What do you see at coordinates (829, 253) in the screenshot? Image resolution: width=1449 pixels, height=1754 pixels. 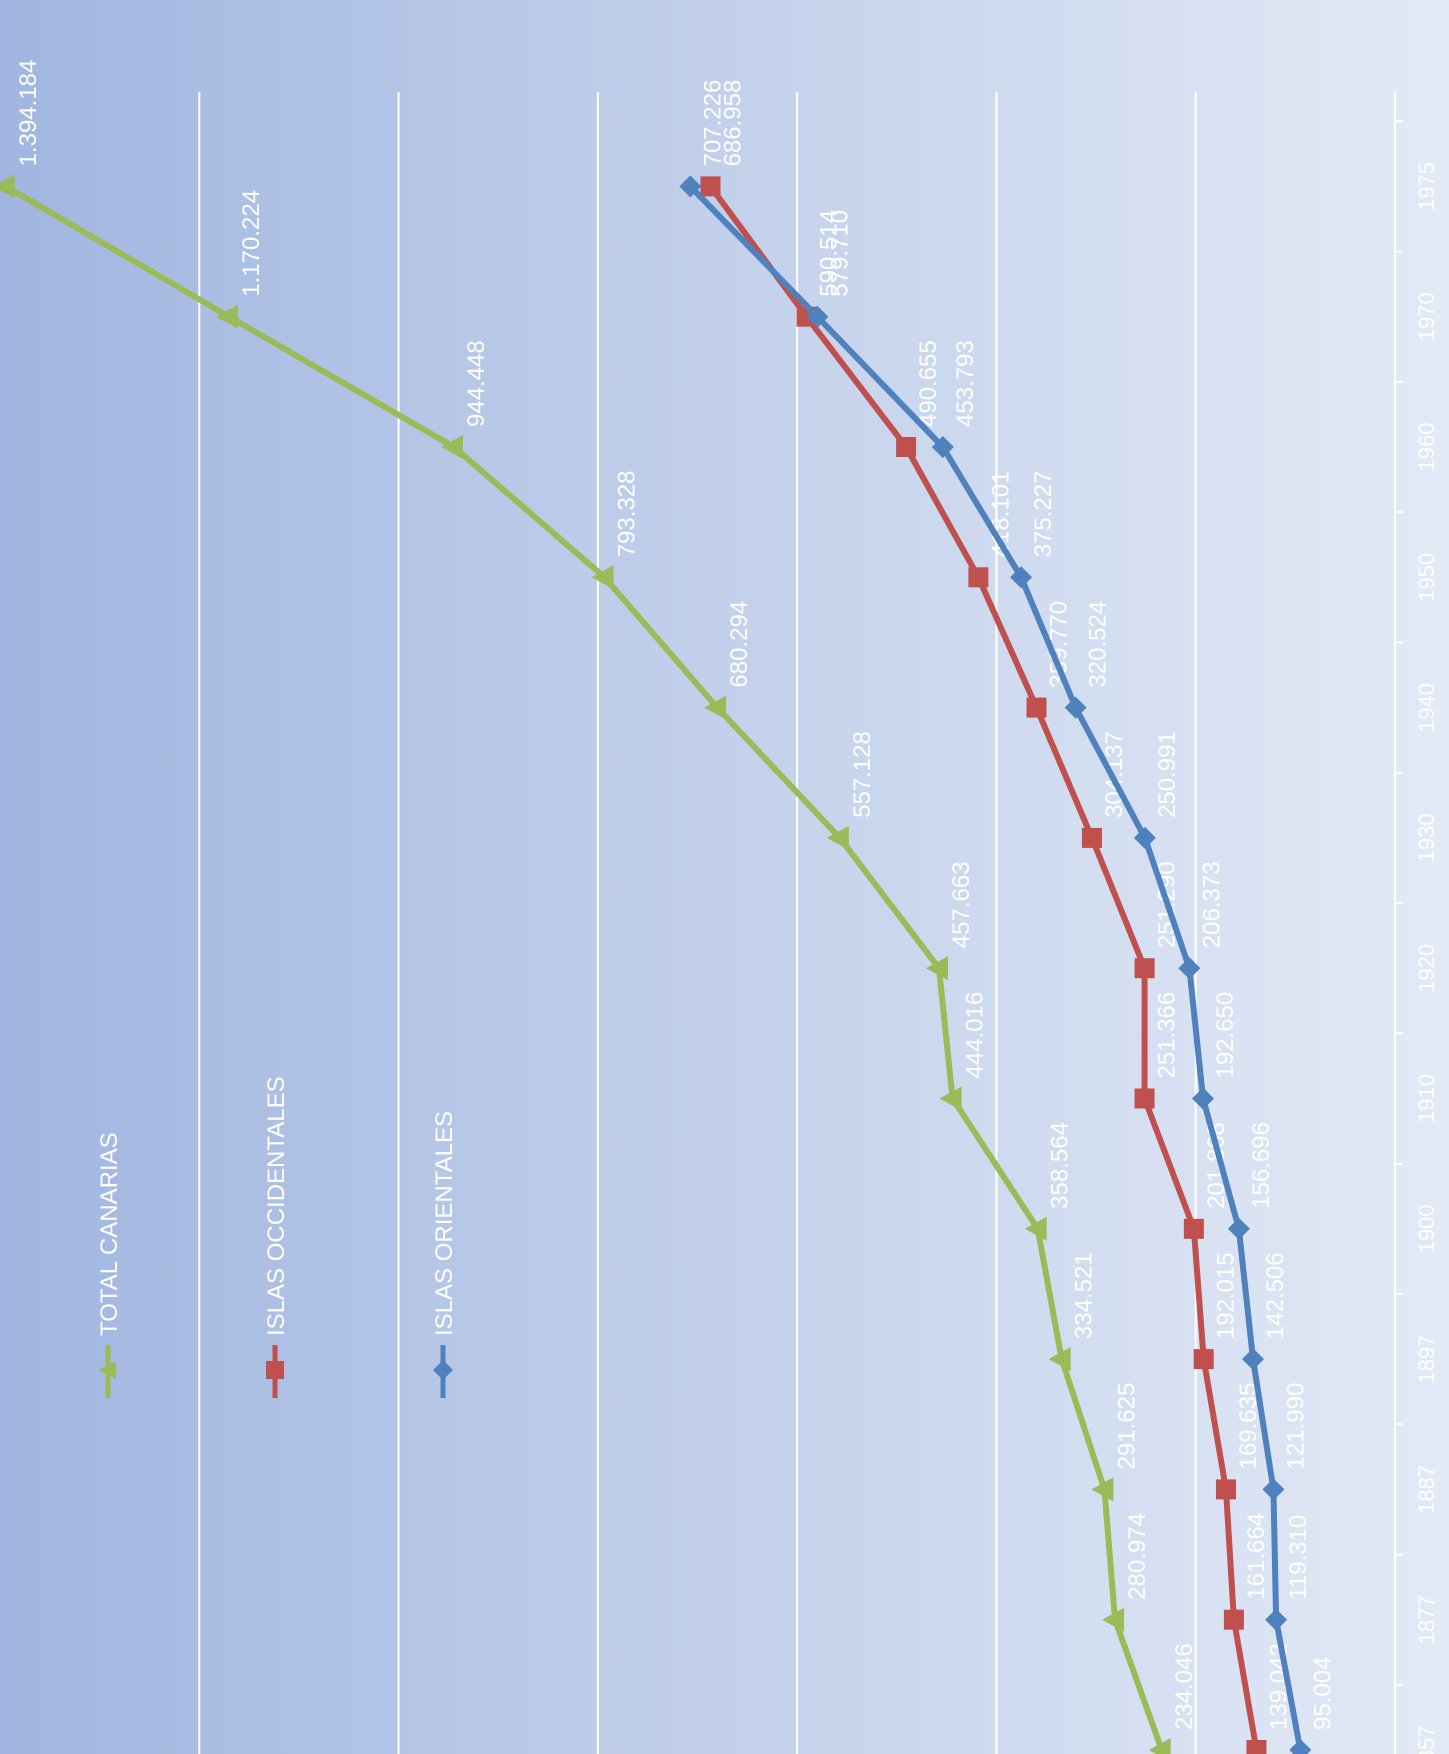 I see `data-label: 590.514` at bounding box center [829, 253].